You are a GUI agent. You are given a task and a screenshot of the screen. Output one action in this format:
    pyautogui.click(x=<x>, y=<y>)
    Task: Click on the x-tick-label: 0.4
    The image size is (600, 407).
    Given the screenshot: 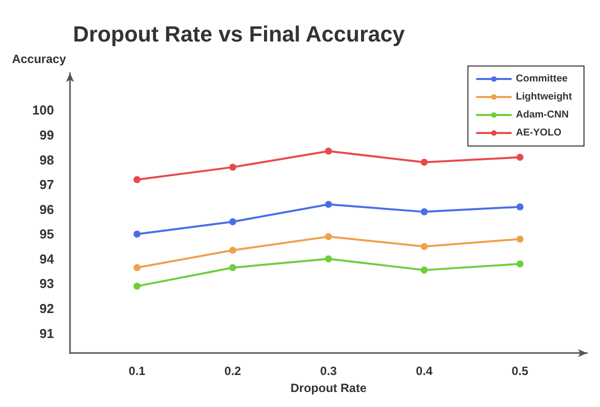 What is the action you would take?
    pyautogui.click(x=424, y=371)
    